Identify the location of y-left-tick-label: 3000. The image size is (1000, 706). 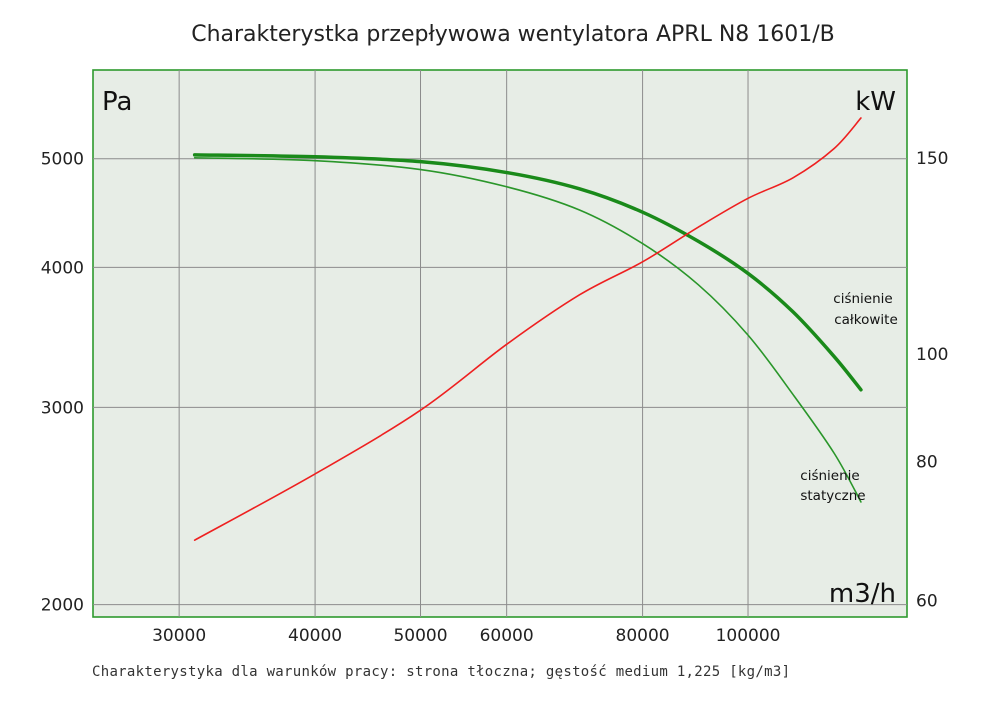
(62, 408).